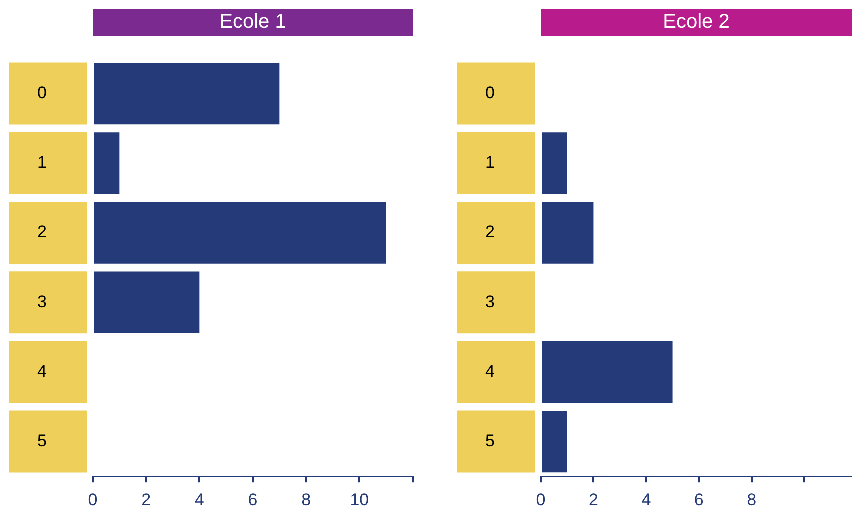  What do you see at coordinates (696, 22) in the screenshot?
I see `chart-title: Ecole 2` at bounding box center [696, 22].